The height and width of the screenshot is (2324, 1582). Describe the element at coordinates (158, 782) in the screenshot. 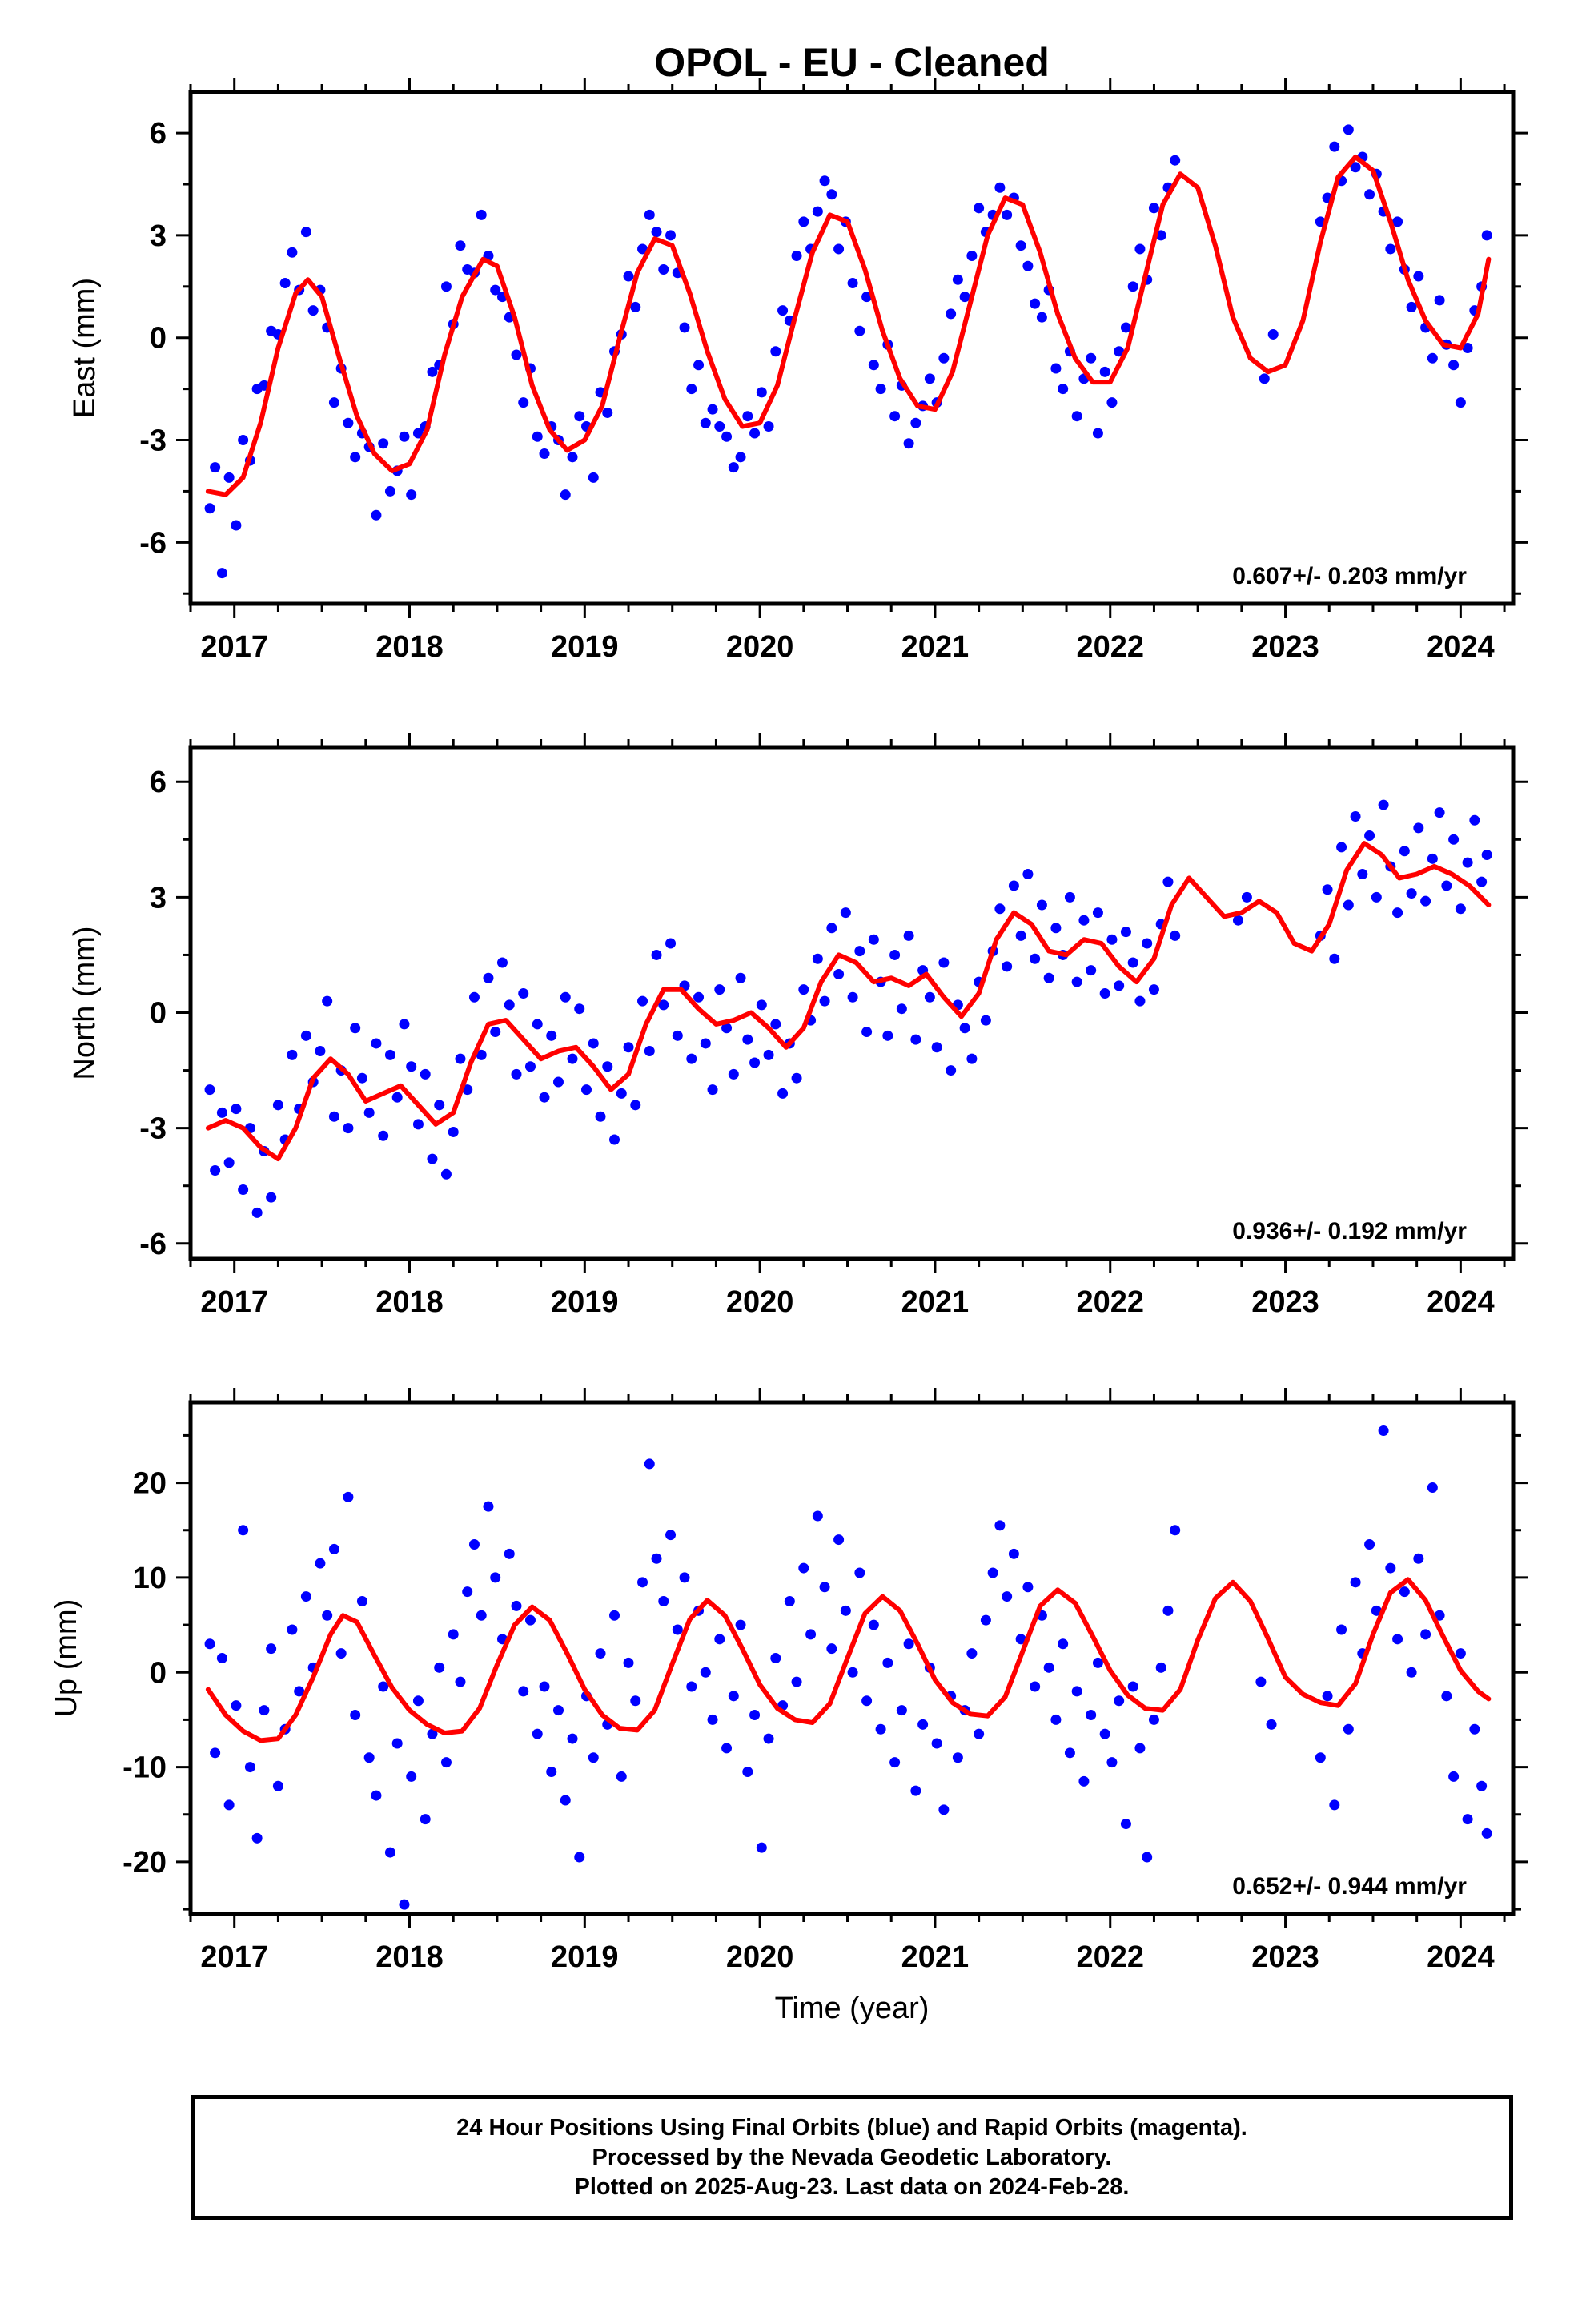

I see `north-y-tick-label: 6` at that location.